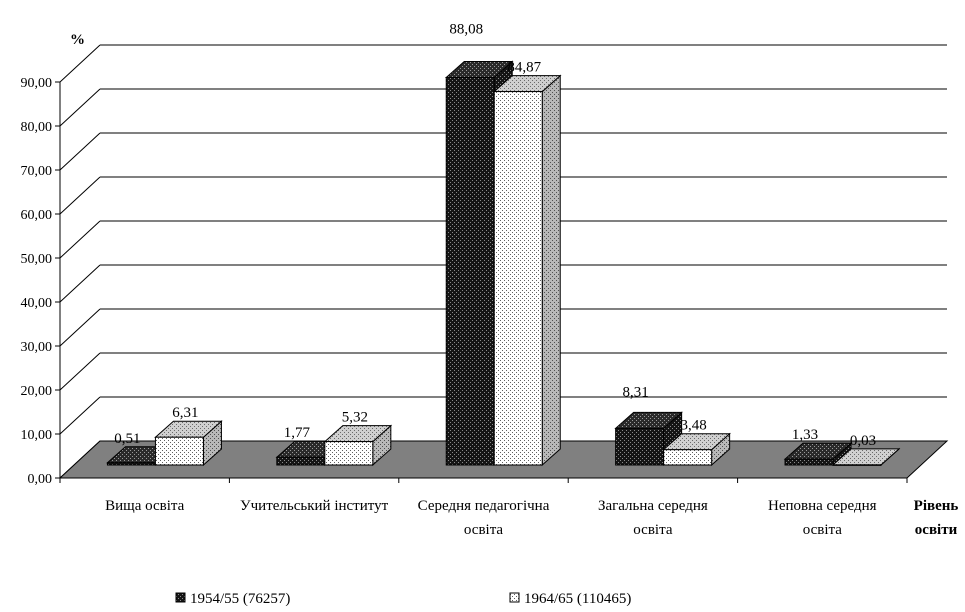  What do you see at coordinates (818, 454) in the screenshot?
I see `bar-series1` at bounding box center [818, 454].